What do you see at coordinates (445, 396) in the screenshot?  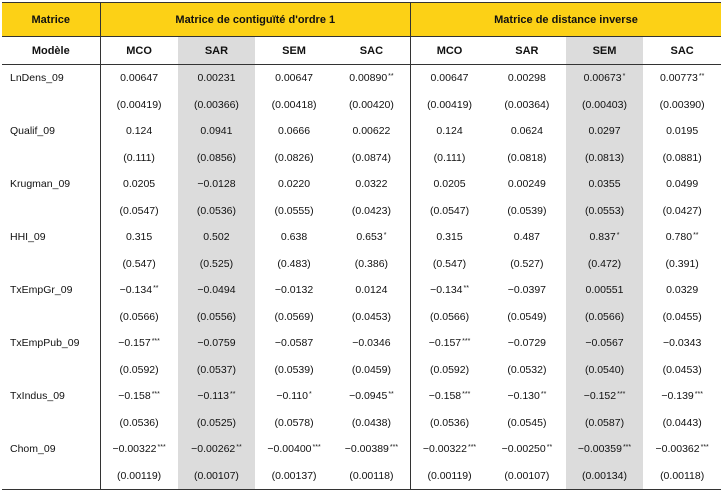 I see `coefficient-value: −0.158` at bounding box center [445, 396].